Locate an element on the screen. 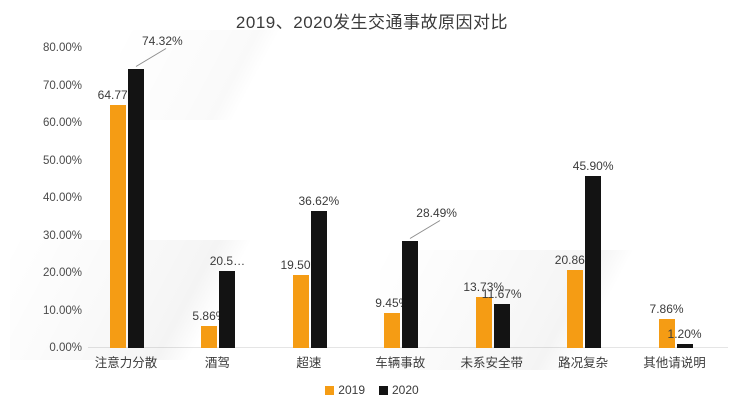 This screenshot has width=744, height=408. y-axis-tick: 50.00% is located at coordinates (62, 160).